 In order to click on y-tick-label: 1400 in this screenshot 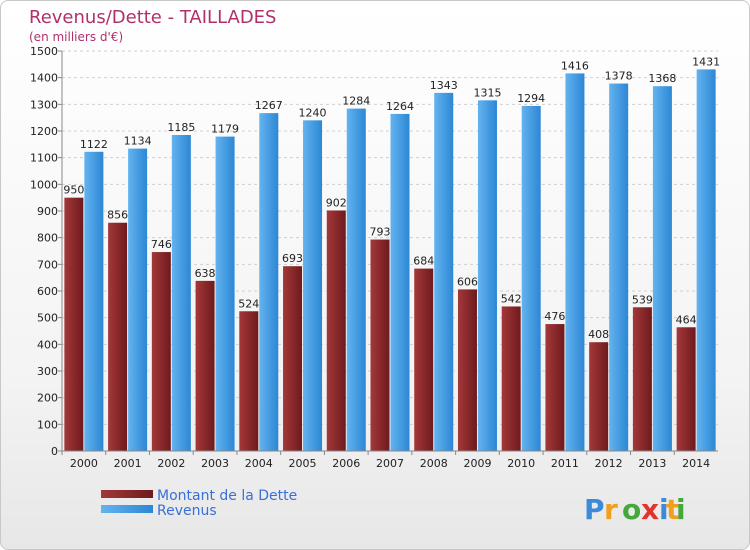, I will do `click(44, 78)`.